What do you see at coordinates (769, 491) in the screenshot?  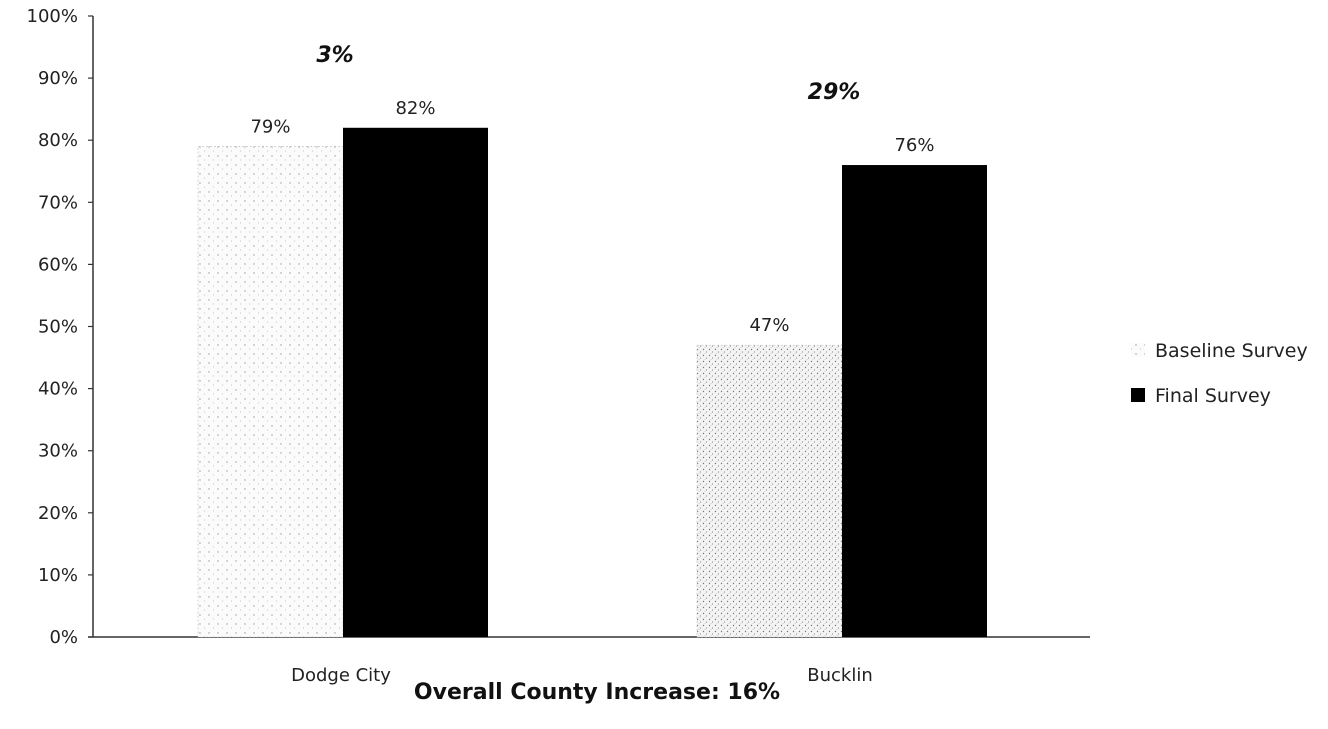 I see `bar-baseline-bucklin` at bounding box center [769, 491].